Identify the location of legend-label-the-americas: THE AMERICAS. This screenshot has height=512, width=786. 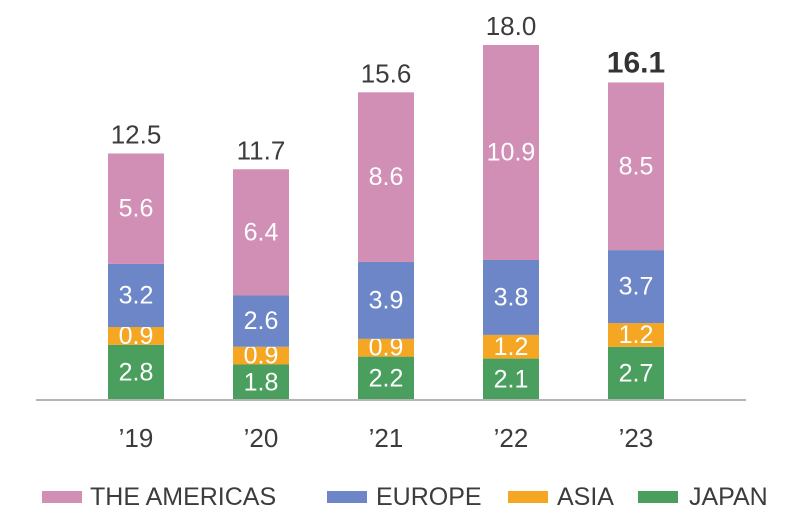
(183, 497).